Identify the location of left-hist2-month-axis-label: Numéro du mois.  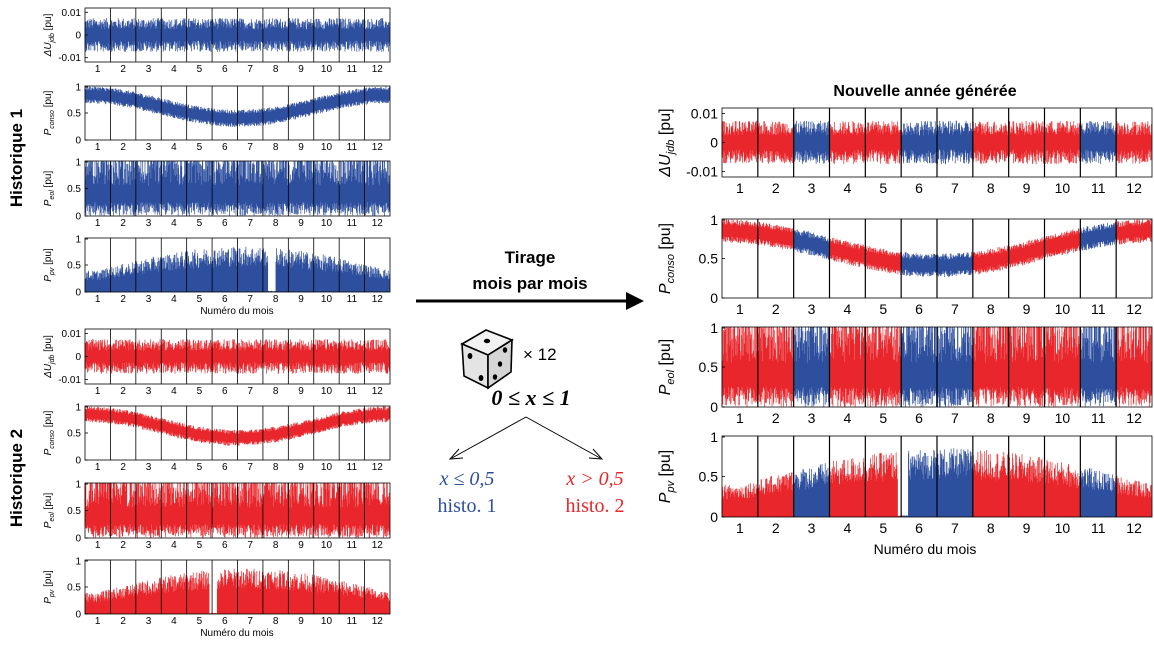
(236, 633).